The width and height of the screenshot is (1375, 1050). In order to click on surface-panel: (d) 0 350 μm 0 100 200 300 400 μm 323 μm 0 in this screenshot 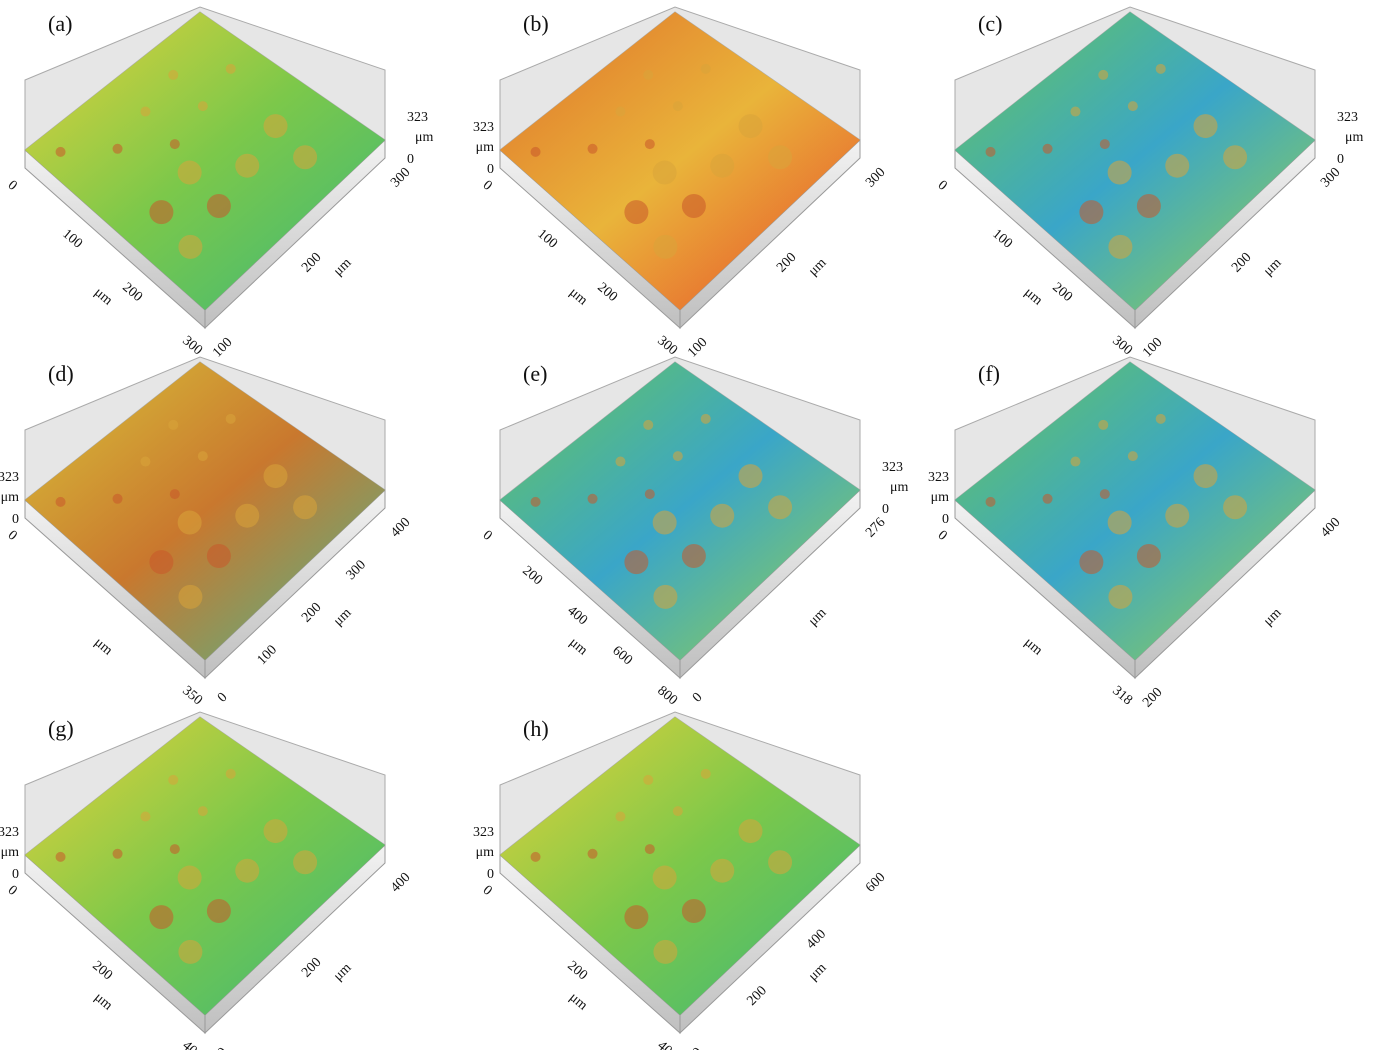, I will do `click(207, 532)`.